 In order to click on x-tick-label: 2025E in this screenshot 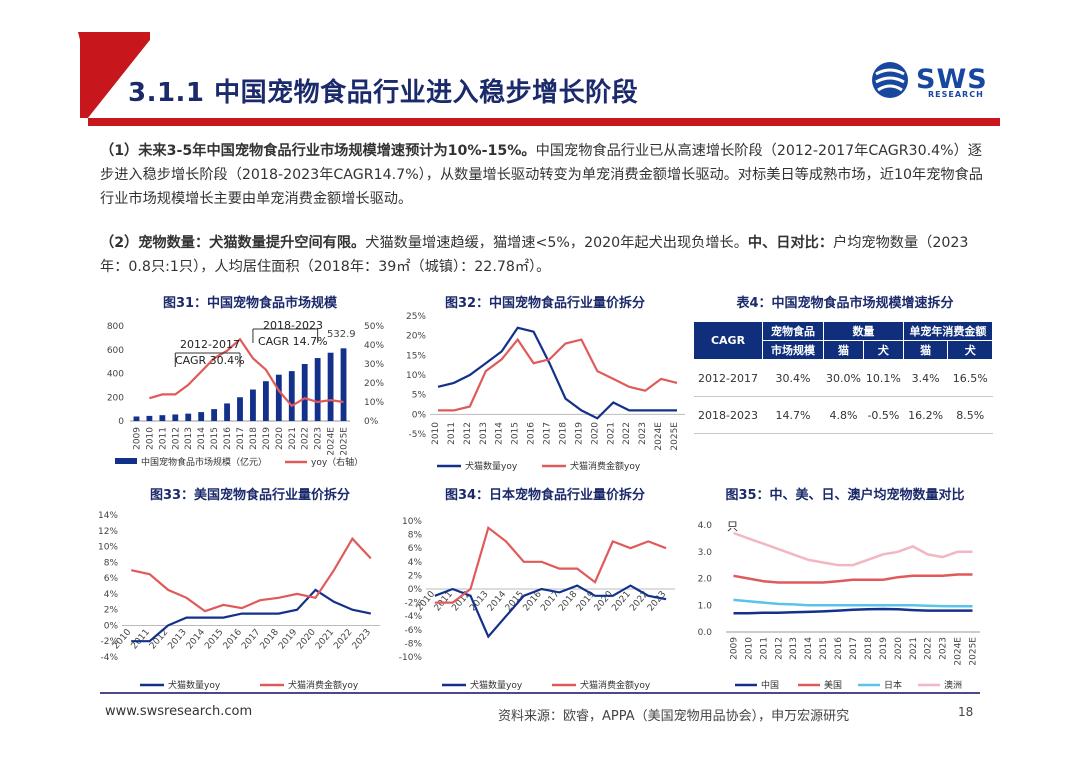, I will do `click(974, 651)`.